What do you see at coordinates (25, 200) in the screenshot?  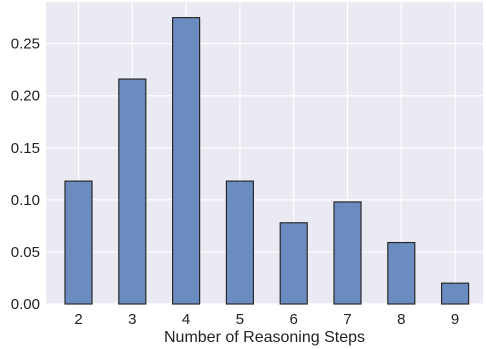 I see `y-tick-label: 0.10` at bounding box center [25, 200].